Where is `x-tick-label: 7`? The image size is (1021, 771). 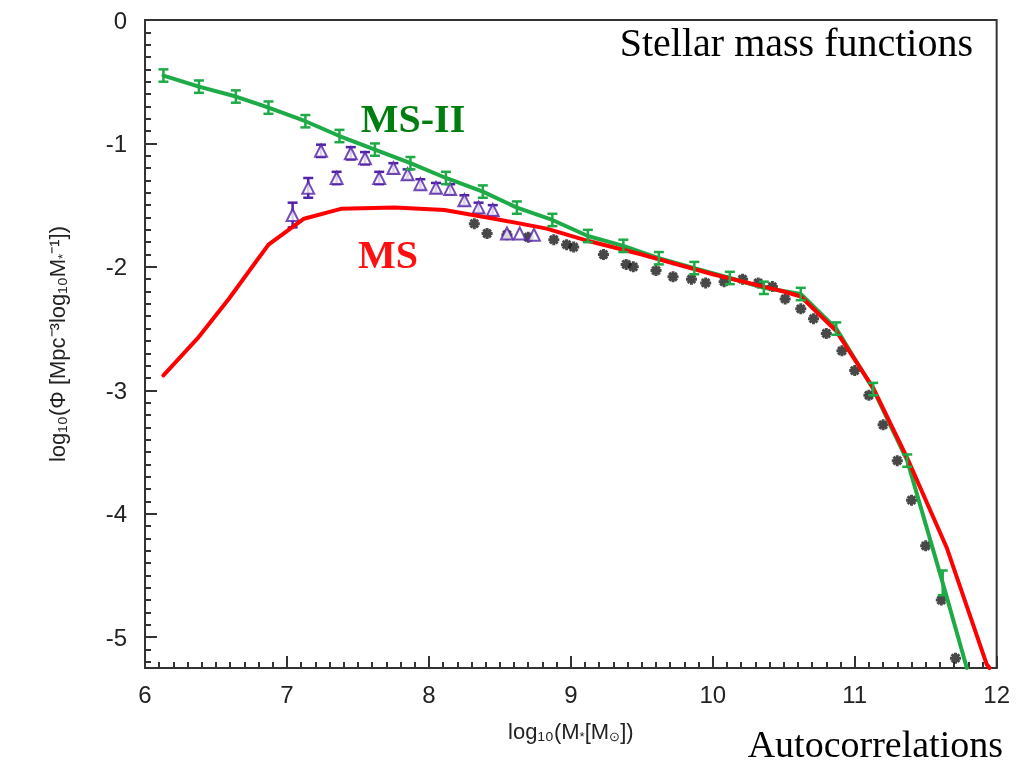
x-tick-label: 7 is located at coordinates (287, 694).